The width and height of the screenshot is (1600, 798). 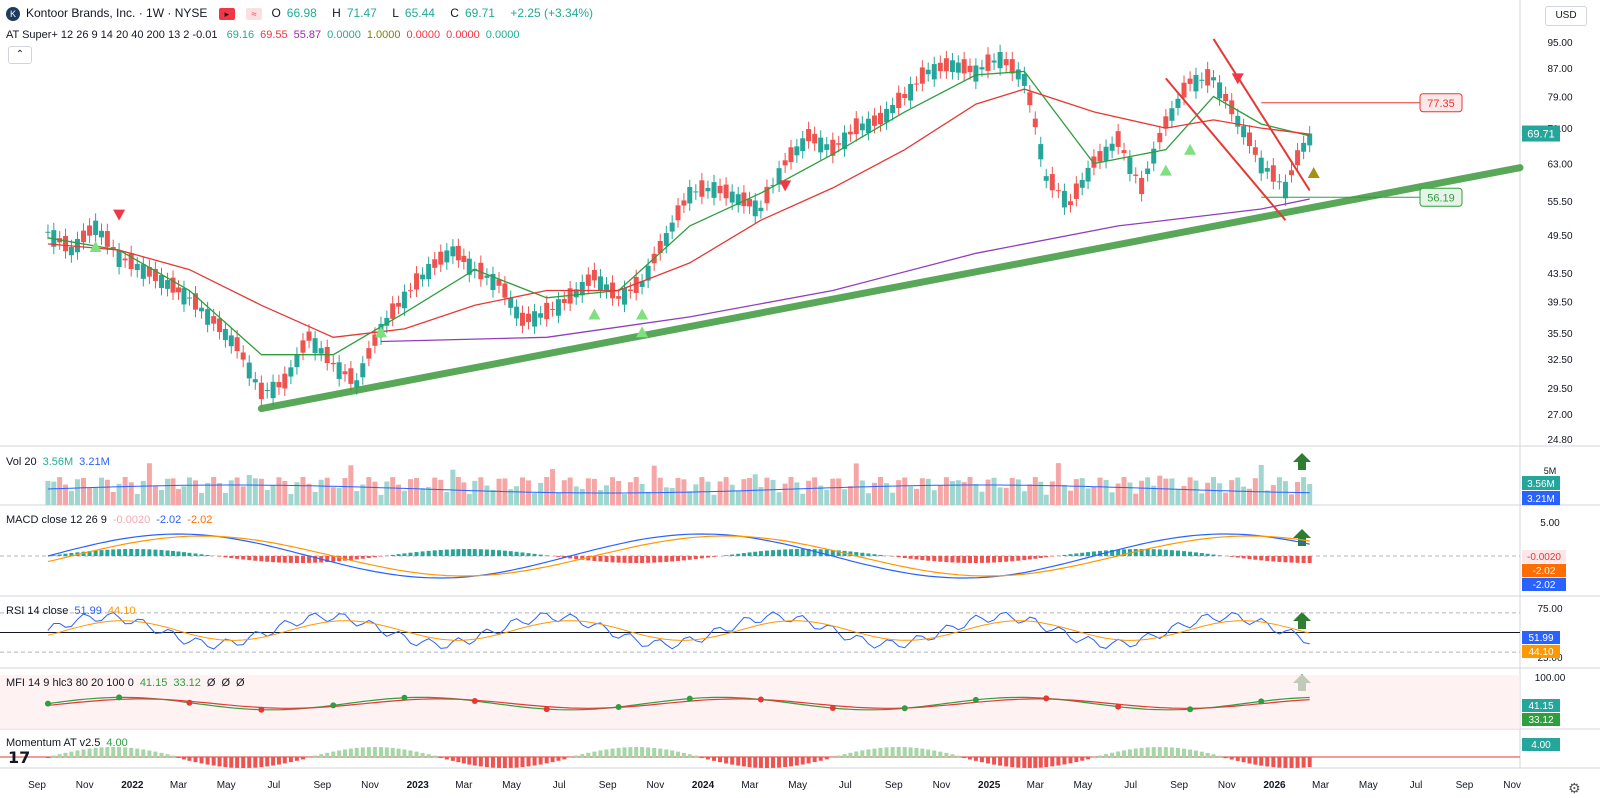 What do you see at coordinates (117, 13) in the screenshot?
I see `symbol-name: Kontoor Brands, Inc. · 1W · NYSE` at bounding box center [117, 13].